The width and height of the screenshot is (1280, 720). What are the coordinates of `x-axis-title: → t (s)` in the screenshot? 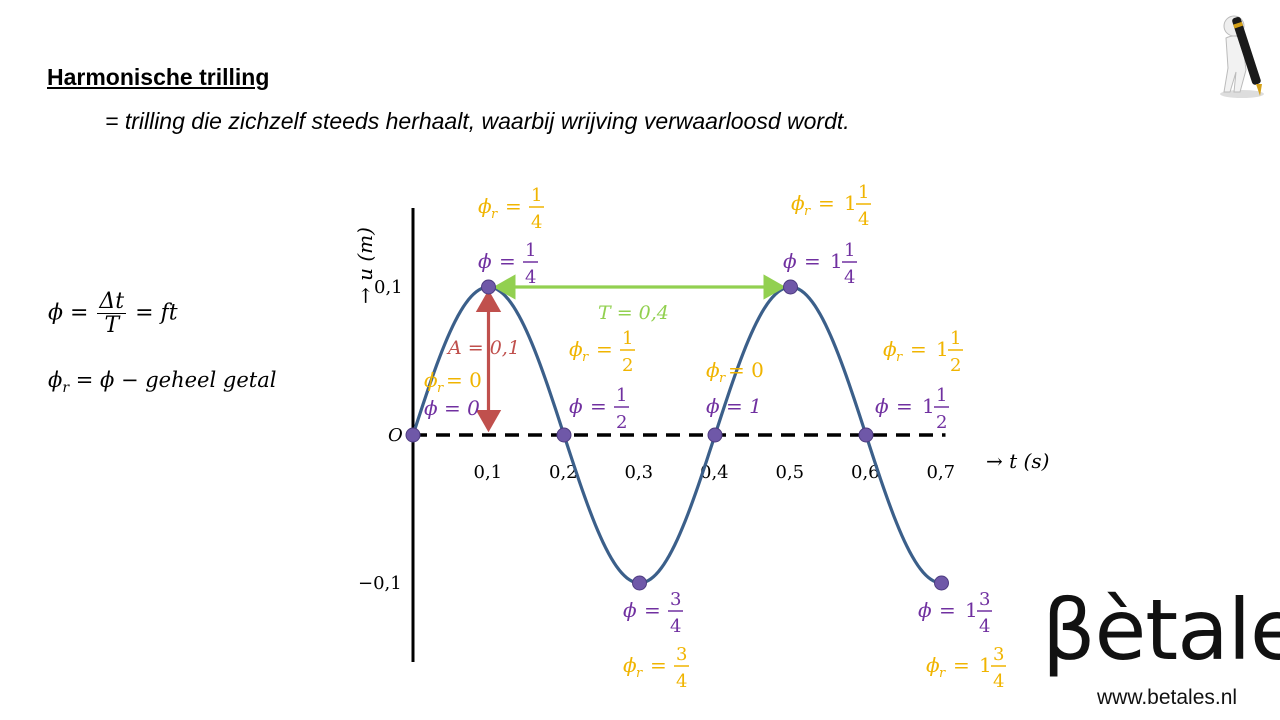 It's located at (1017, 461).